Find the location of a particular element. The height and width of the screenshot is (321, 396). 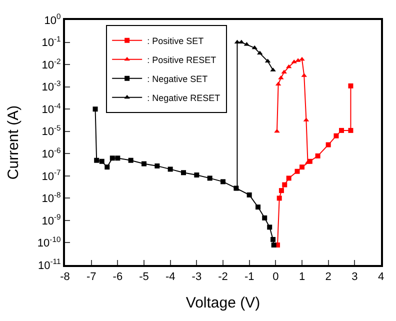

x-axis-title: Voltage (V) is located at coordinates (223, 303).